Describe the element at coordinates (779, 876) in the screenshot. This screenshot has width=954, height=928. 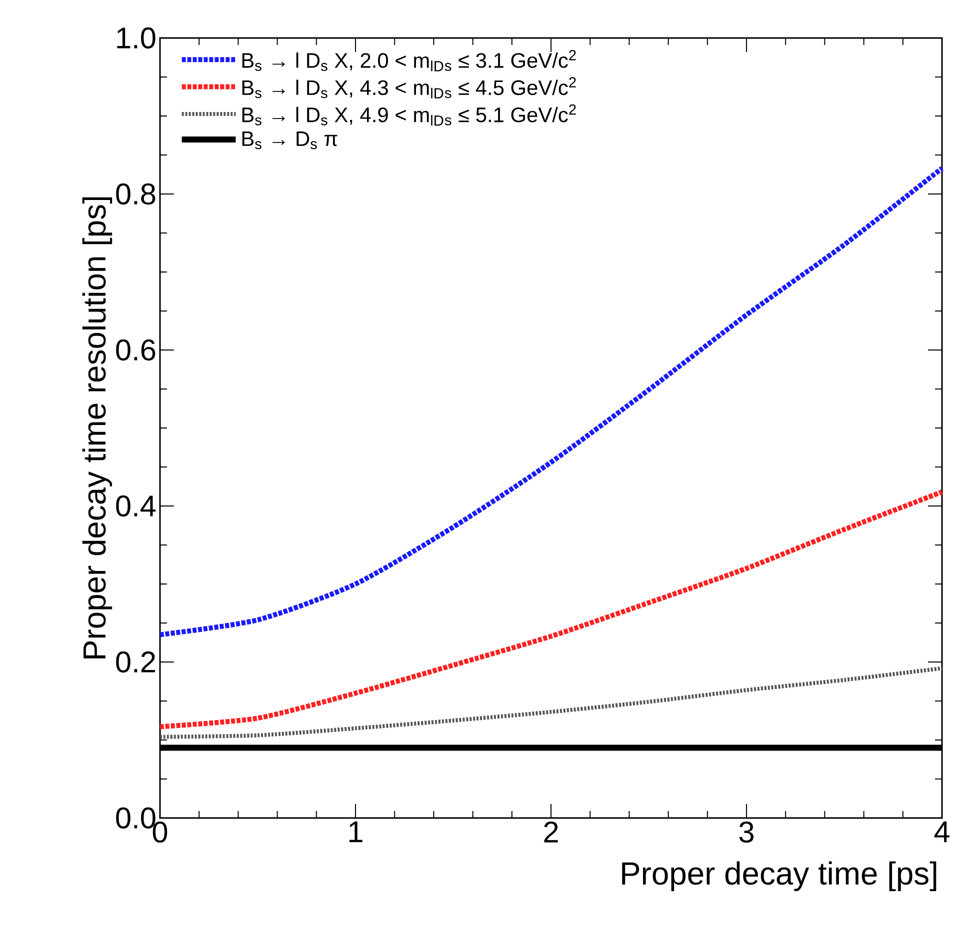
I see `x-axis-title: Proper decay time [ps]` at that location.